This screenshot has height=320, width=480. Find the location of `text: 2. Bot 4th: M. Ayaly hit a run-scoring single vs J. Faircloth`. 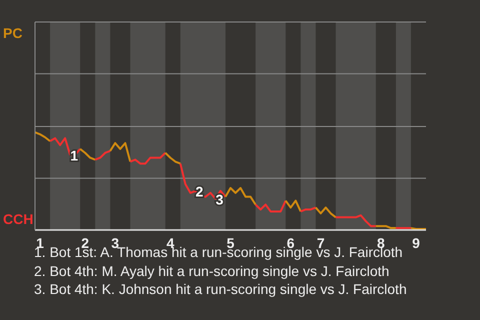

text: 2. Bot 4th: M. Ayaly hit a run-scoring single vs J. Faircloth is located at coordinates (212, 271).